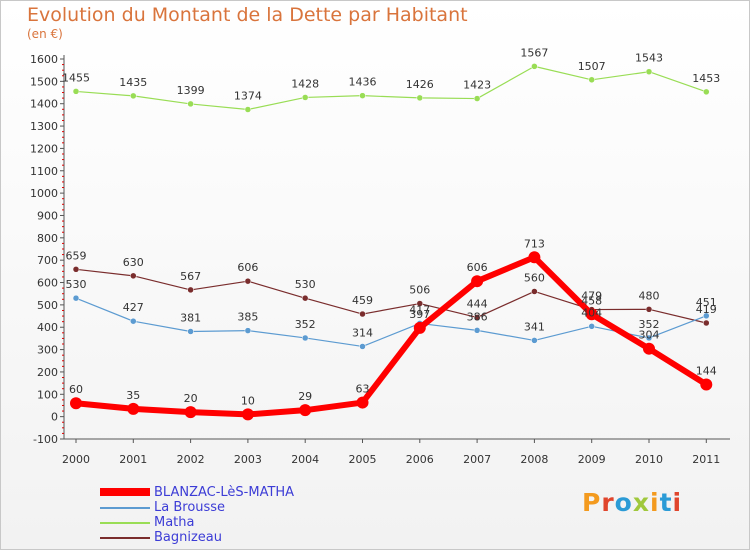  Describe the element at coordinates (76, 459) in the screenshot. I see `x-tick-label: 2000` at that location.